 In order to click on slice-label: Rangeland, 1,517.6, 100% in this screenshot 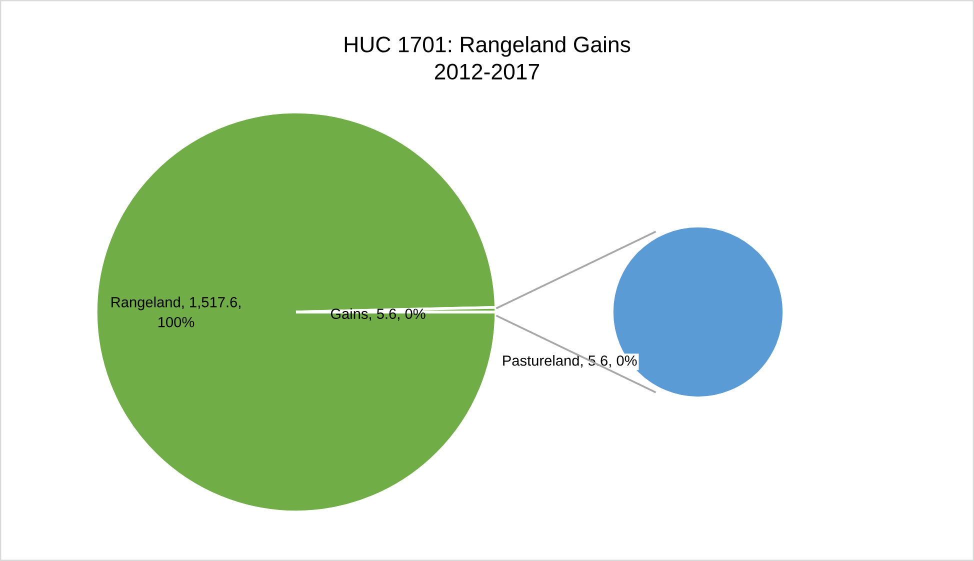, I will do `click(176, 312)`.